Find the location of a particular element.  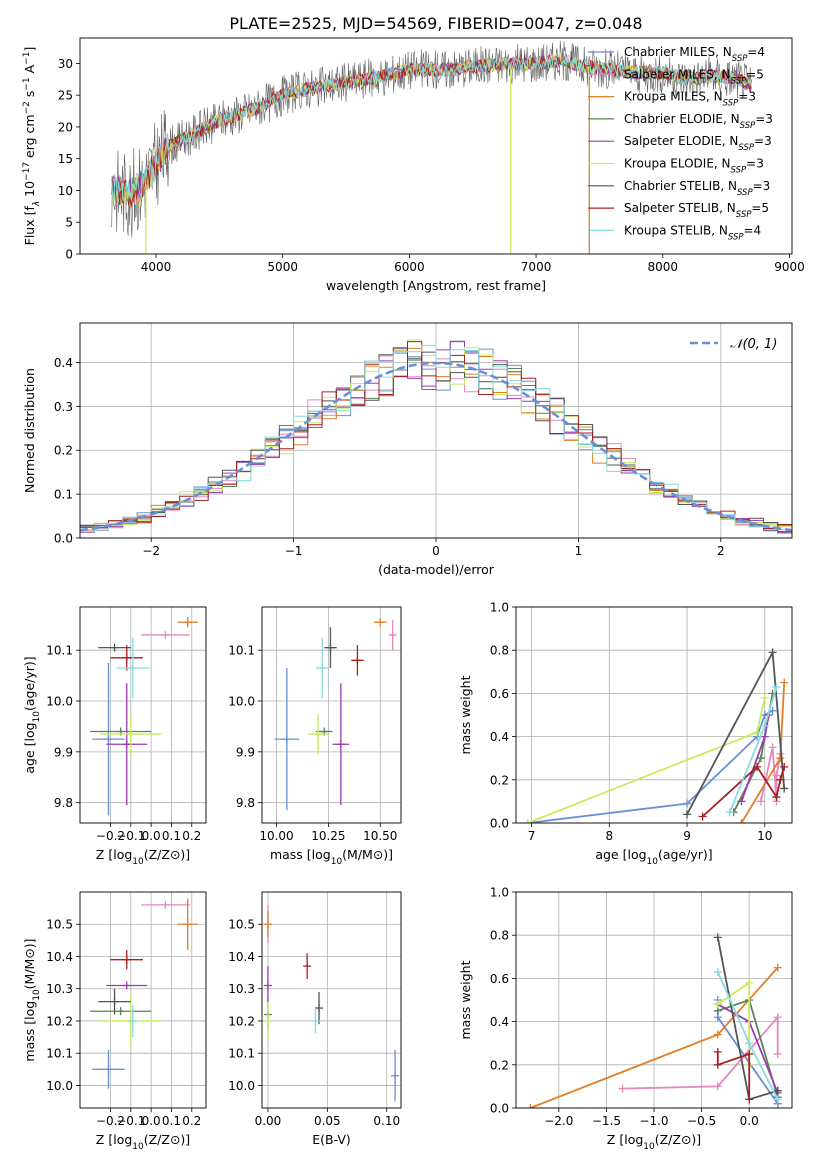

y-axis-label: mass [log10(M/M⊙)] is located at coordinates (32, 999).